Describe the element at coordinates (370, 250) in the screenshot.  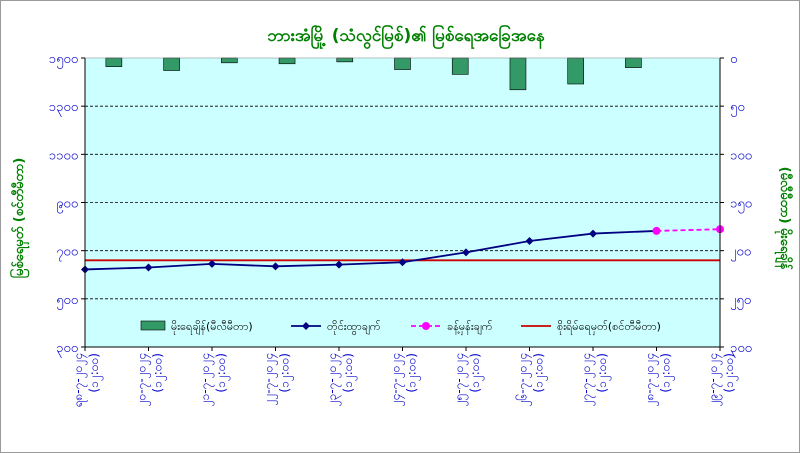
I see `measured-line` at that location.